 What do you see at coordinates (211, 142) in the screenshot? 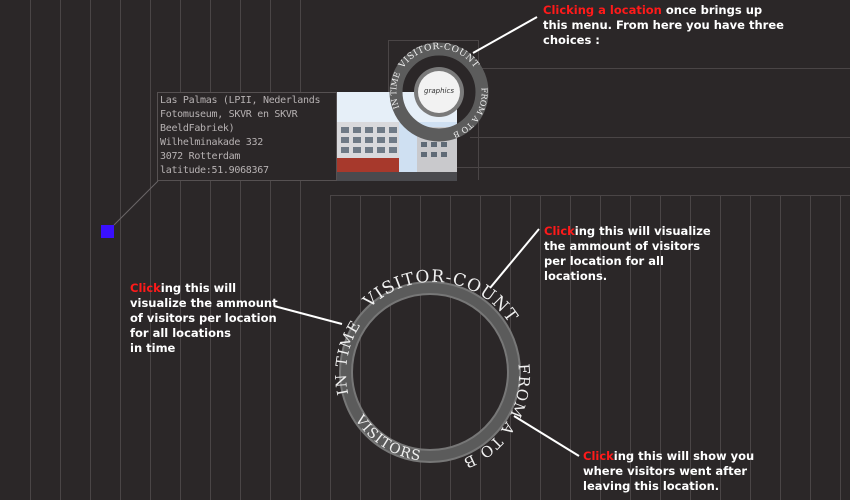
I see `location-info-line: Wilhelminakade 332` at bounding box center [211, 142].